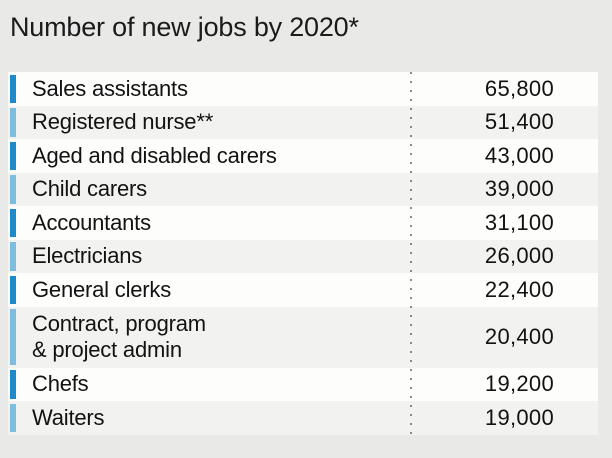 This screenshot has width=612, height=458. What do you see at coordinates (411, 253) in the screenshot?
I see `dotted-divider-line` at bounding box center [411, 253].